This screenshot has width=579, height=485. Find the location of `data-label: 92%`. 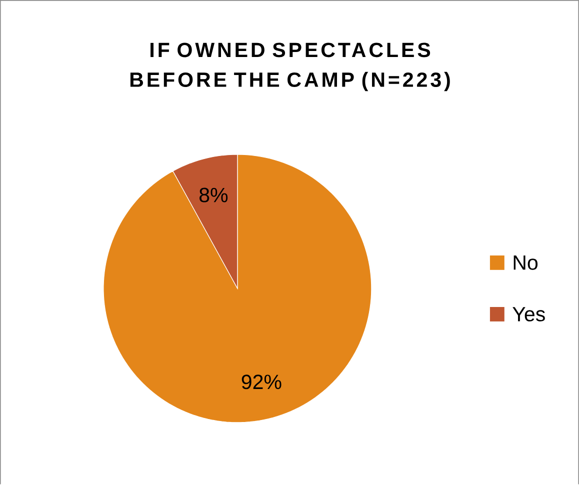

data-label: 92% is located at coordinates (262, 382).